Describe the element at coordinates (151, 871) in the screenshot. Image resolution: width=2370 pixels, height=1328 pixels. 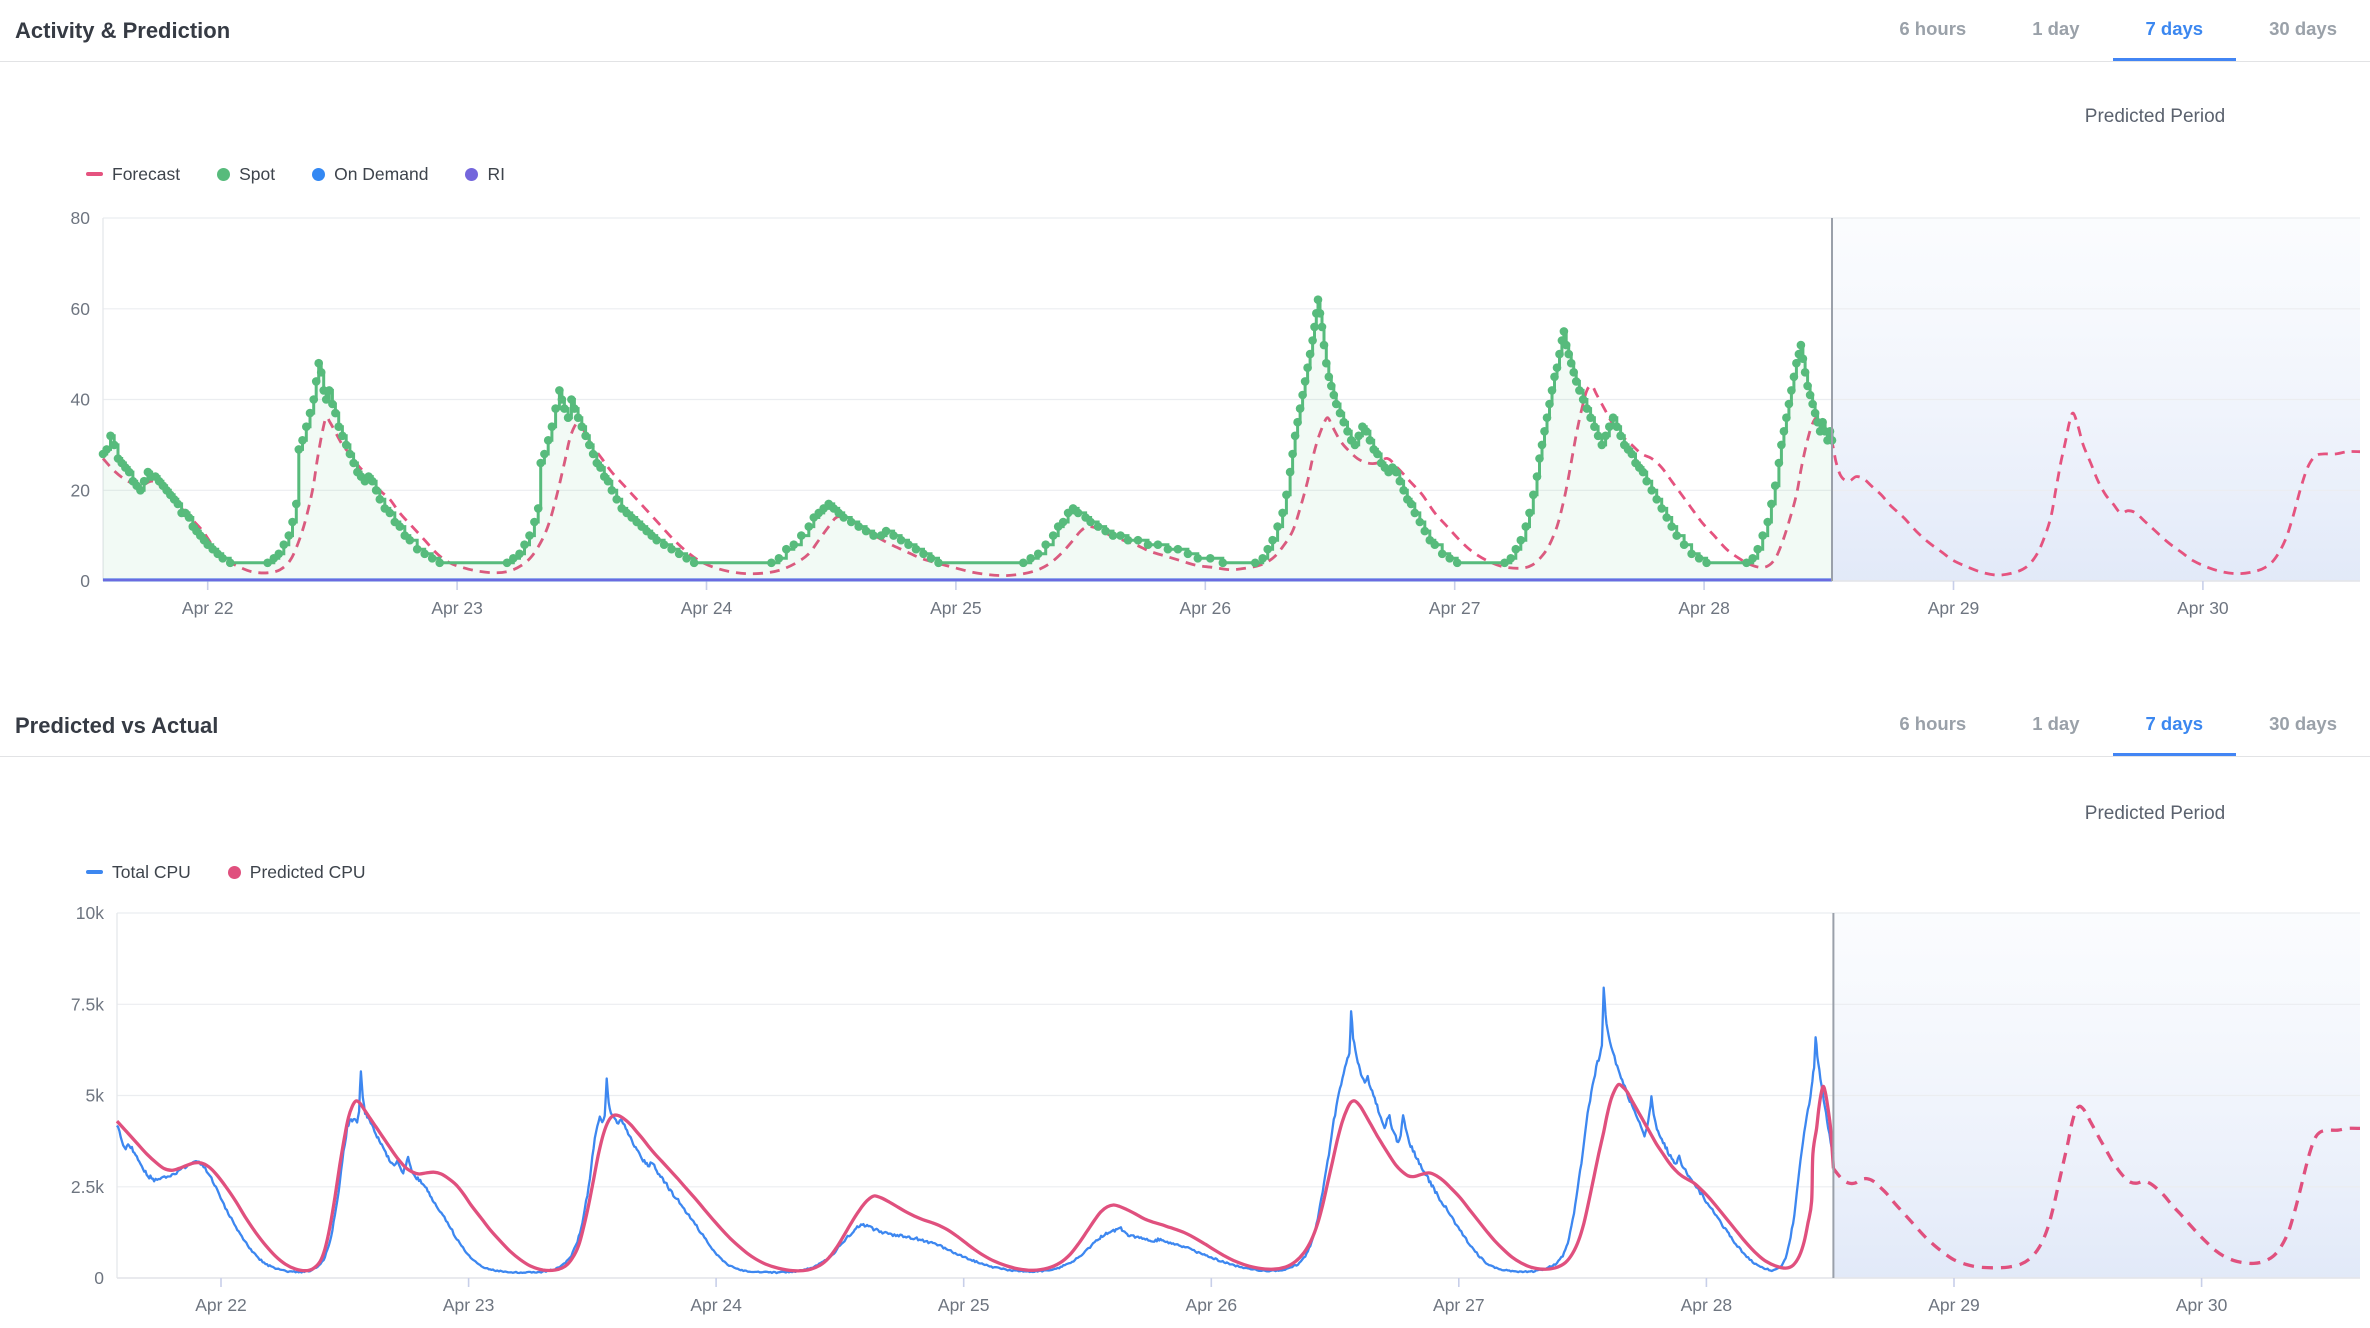
I see `legend-label: Total CPU` at that location.